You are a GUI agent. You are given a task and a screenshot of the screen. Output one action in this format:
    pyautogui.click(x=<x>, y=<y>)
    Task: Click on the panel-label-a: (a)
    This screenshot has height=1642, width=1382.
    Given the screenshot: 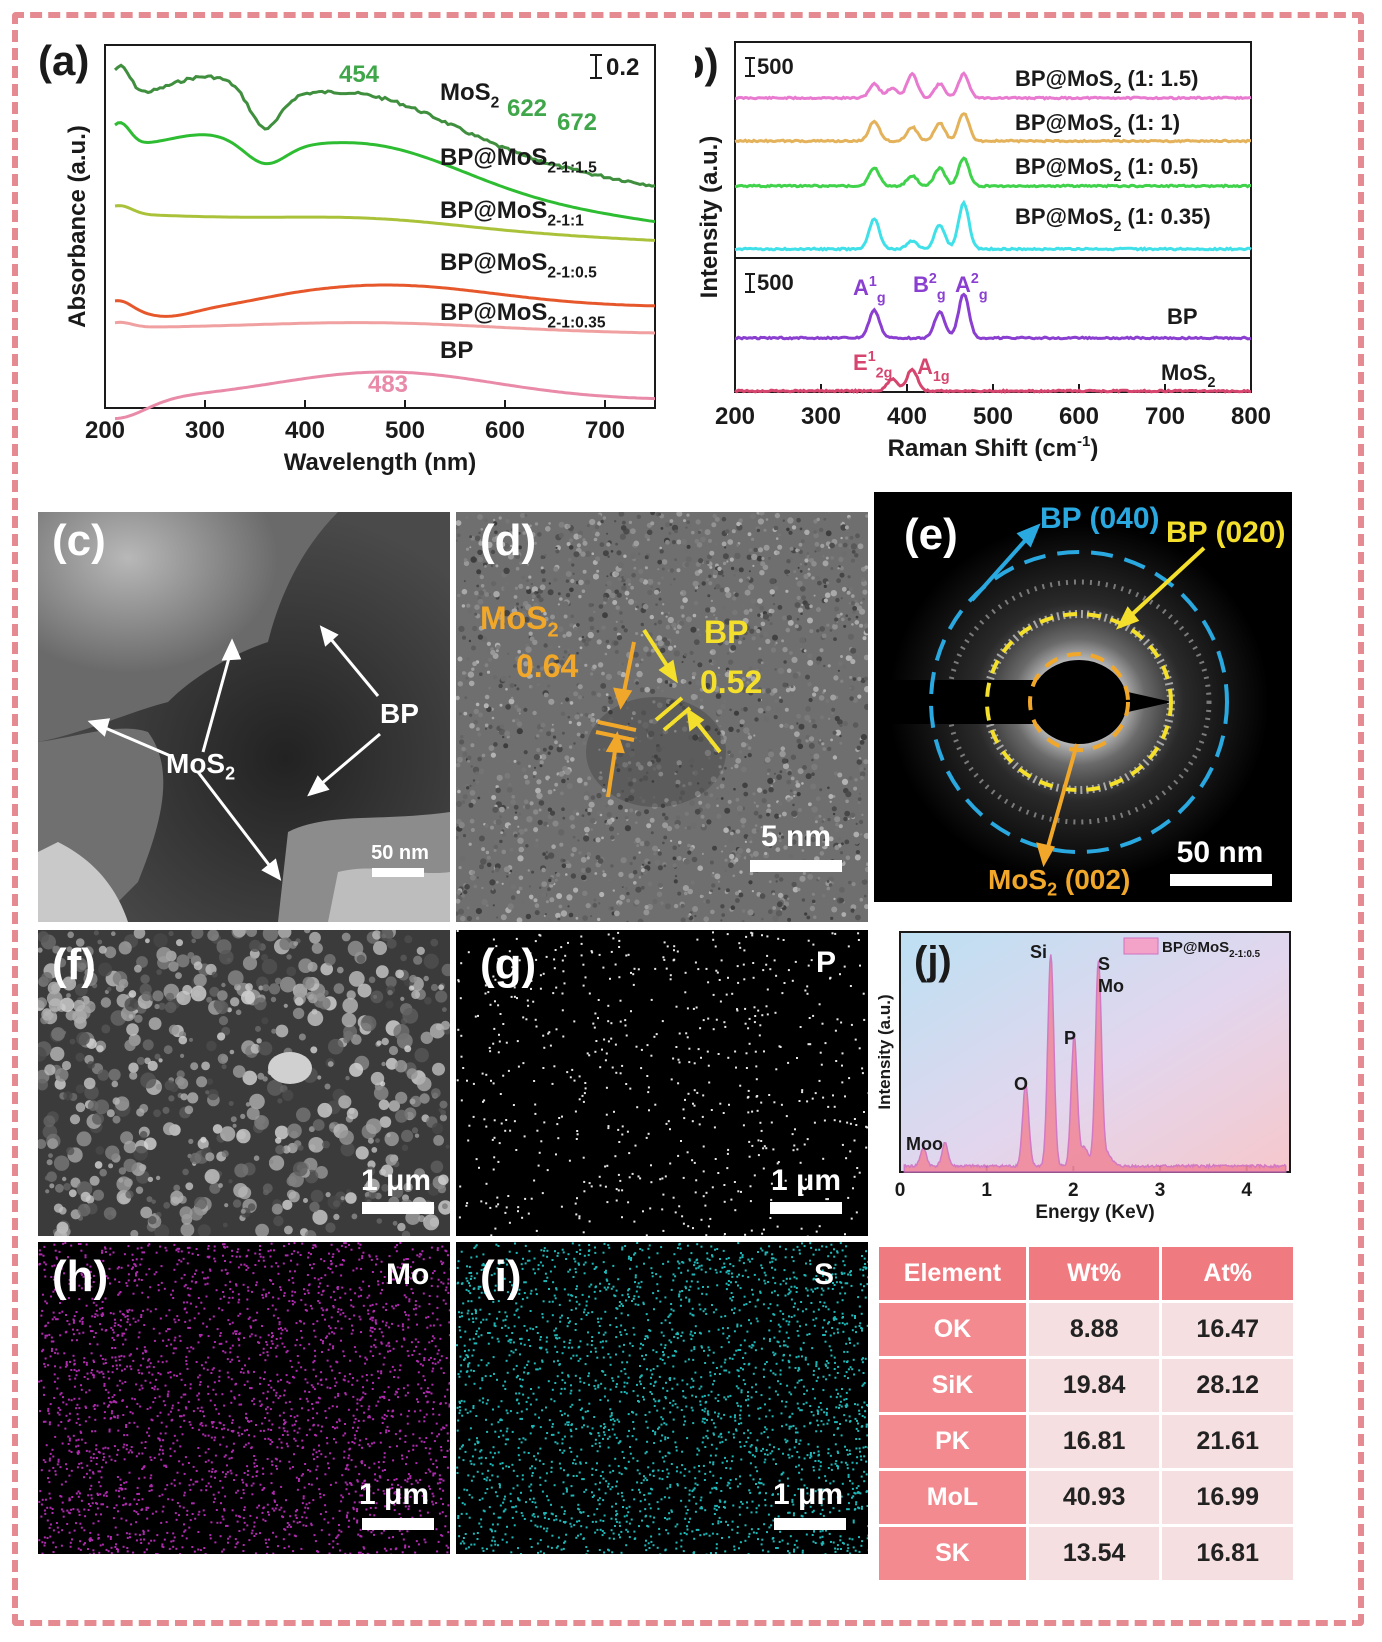 What is the action you would take?
    pyautogui.click(x=63, y=60)
    